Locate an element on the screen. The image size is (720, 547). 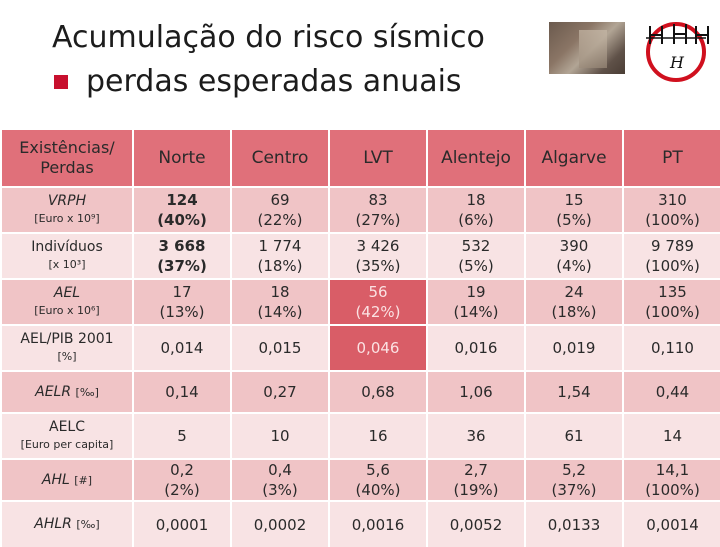
page-title: Acumulação do risco sísmico is located at coordinates (268, 37).